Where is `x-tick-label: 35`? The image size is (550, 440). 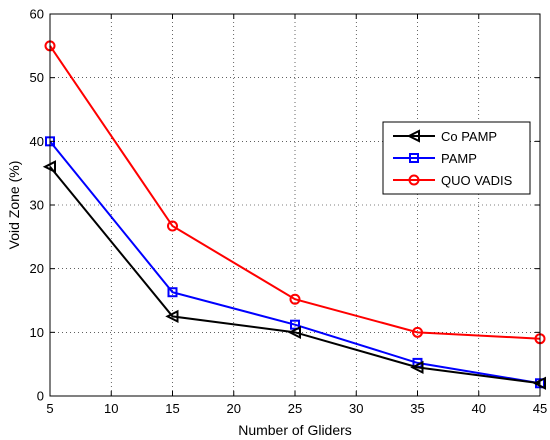 x-tick-label: 35 is located at coordinates (417, 408).